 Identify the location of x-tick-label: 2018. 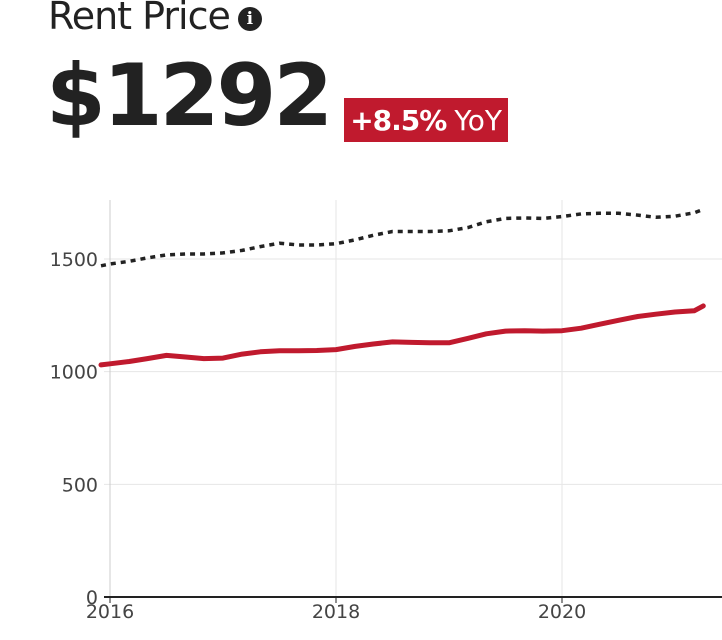
(336, 612).